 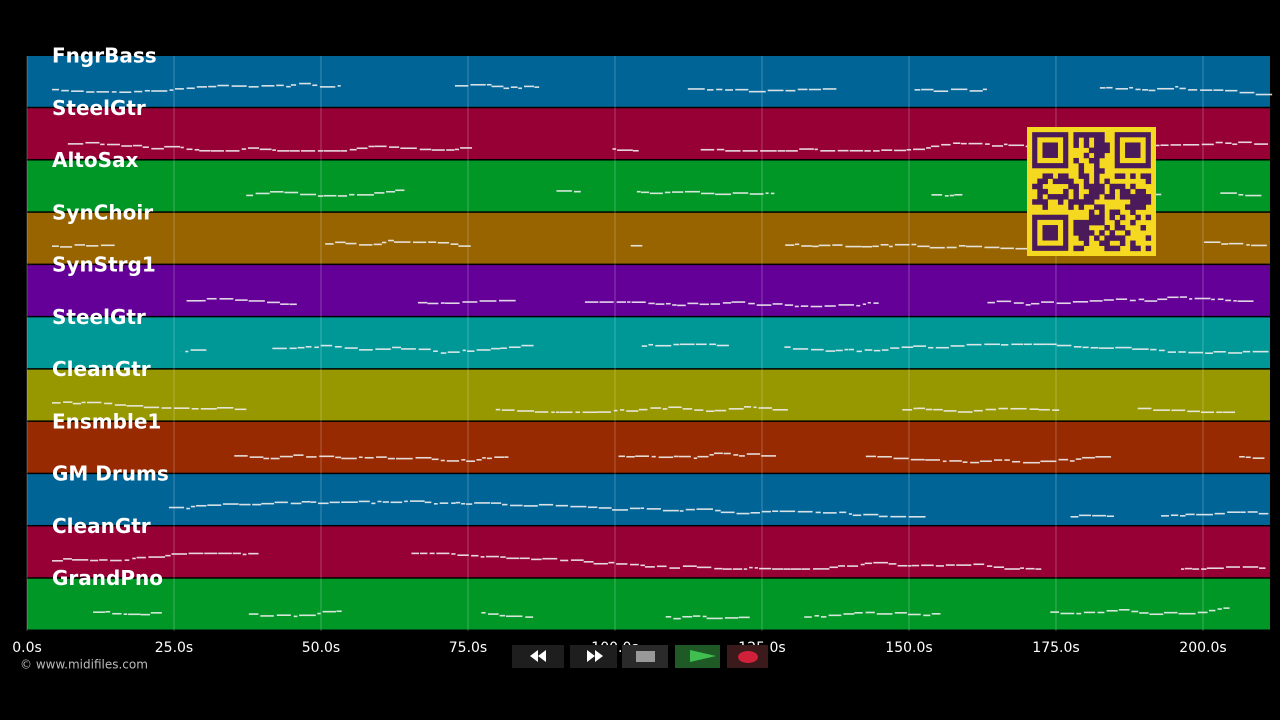 I want to click on track-name: SteelGtr, so click(x=99, y=108).